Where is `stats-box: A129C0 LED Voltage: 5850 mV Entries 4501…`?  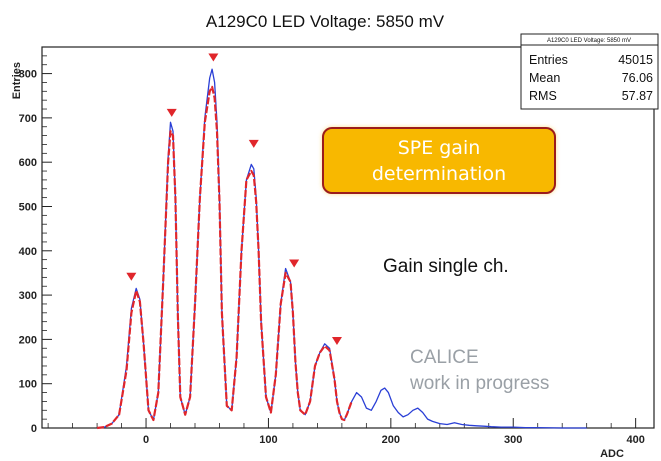
stats-box: A129C0 LED Voltage: 5850 mV Entries 4501… is located at coordinates (589, 71).